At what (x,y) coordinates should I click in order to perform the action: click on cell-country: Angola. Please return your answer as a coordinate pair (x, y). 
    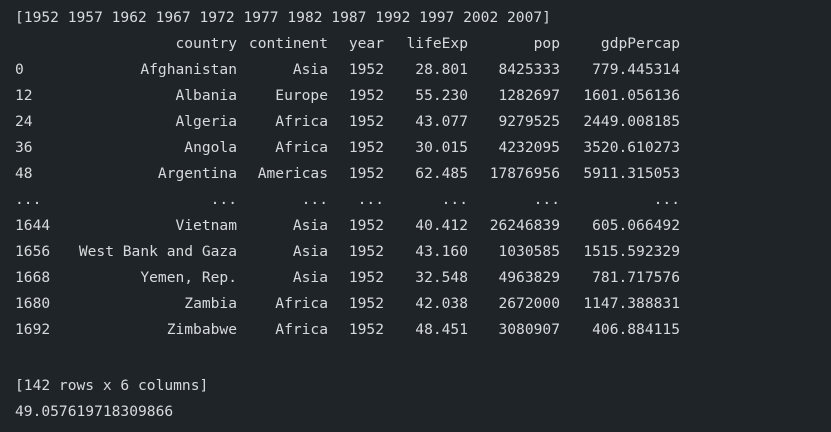
    Looking at the image, I should click on (210, 147).